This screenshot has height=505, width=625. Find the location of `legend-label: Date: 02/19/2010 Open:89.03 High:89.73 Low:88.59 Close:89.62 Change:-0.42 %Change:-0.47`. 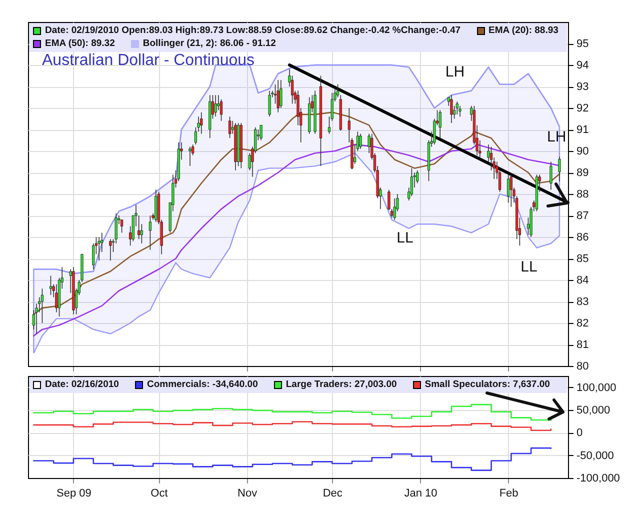

legend-label: Date: 02/19/2010 Open:89.03 High:89.73 Low:88.59 Close:89.62 Change:-0.42 %Change:-0.47 is located at coordinates (253, 31).